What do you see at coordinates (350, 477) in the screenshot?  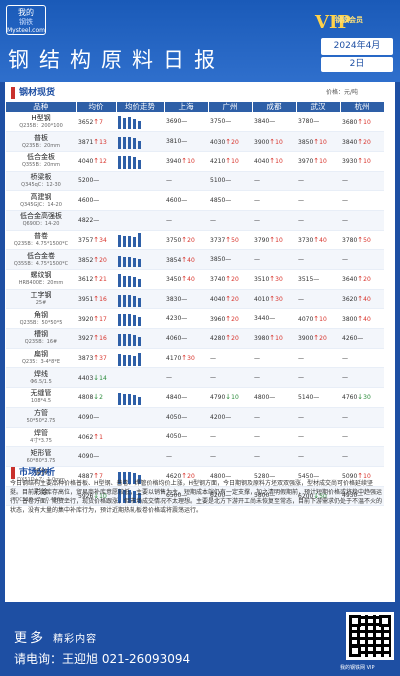 I see `price-value: 5090` at bounding box center [350, 477].